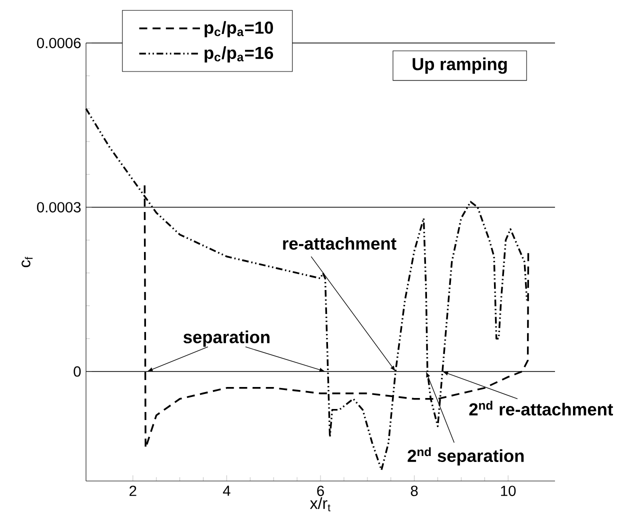 The width and height of the screenshot is (623, 530). I want to click on legend-label: p$_{c}$/p$_{a}$=16, so click(239, 54).